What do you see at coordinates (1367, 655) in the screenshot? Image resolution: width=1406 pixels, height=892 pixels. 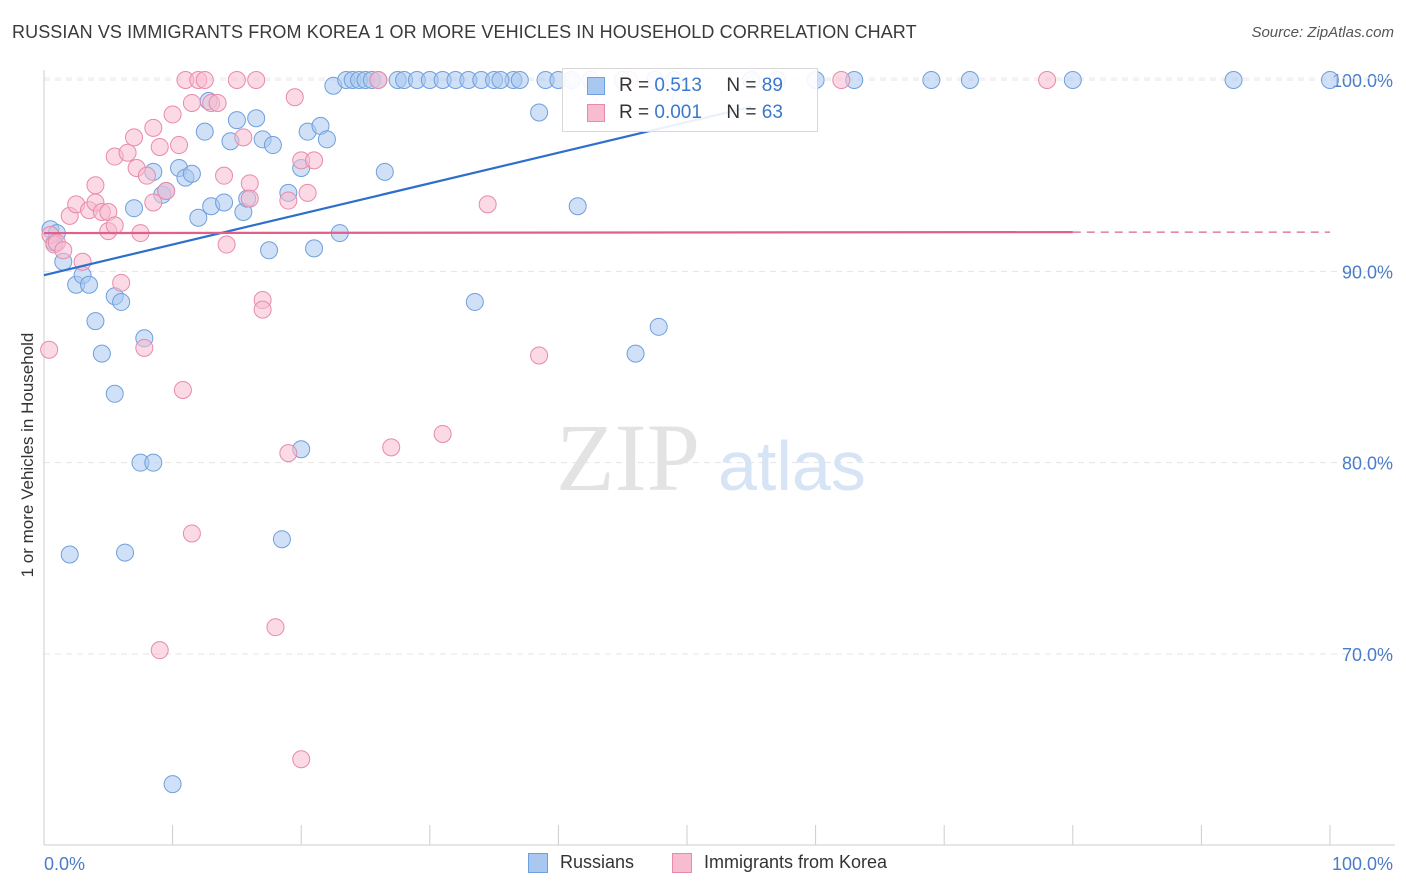 I see `y-tick-label: 70.0%` at bounding box center [1367, 655].